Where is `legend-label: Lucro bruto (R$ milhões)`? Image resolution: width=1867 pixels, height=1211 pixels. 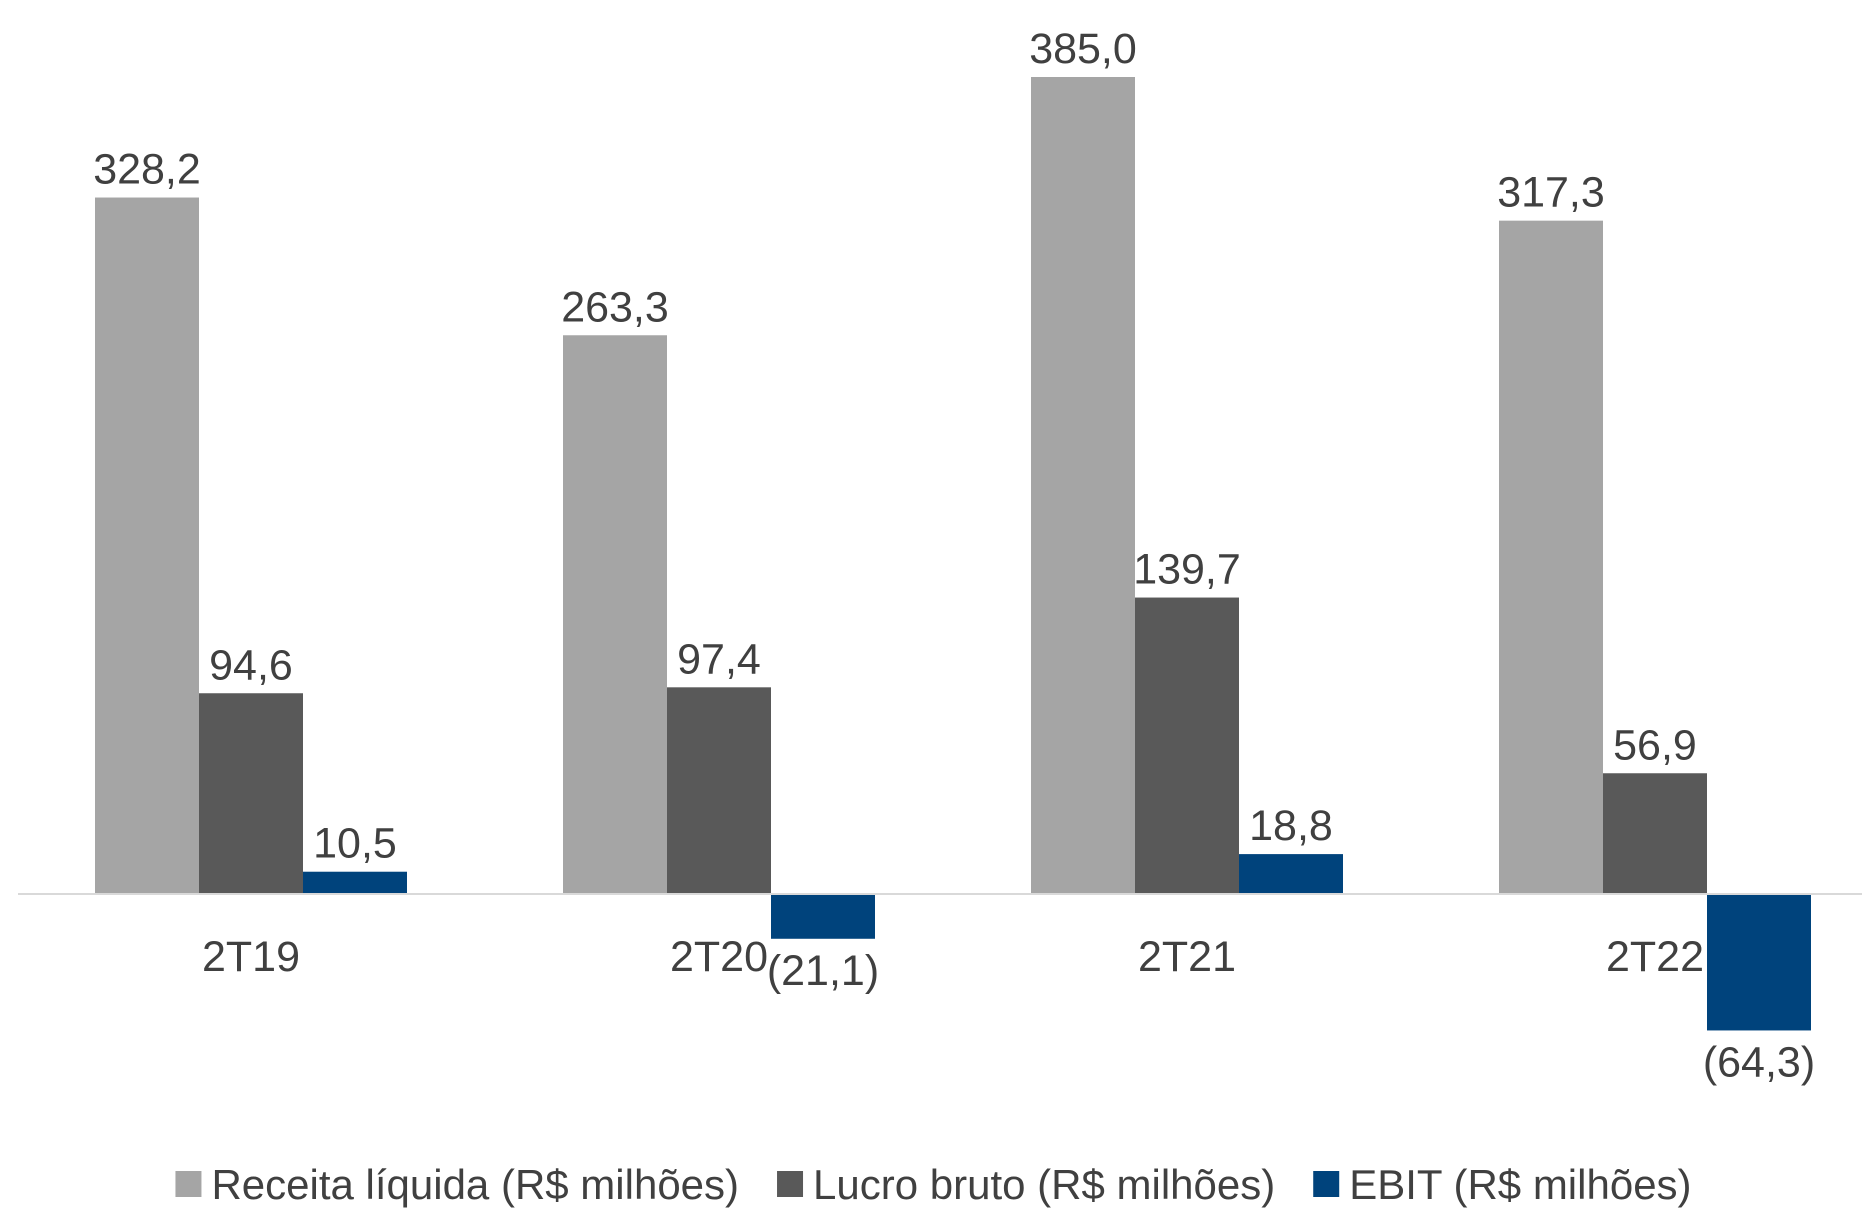 legend-label: Lucro bruto (R$ milhões) is located at coordinates (1044, 1184).